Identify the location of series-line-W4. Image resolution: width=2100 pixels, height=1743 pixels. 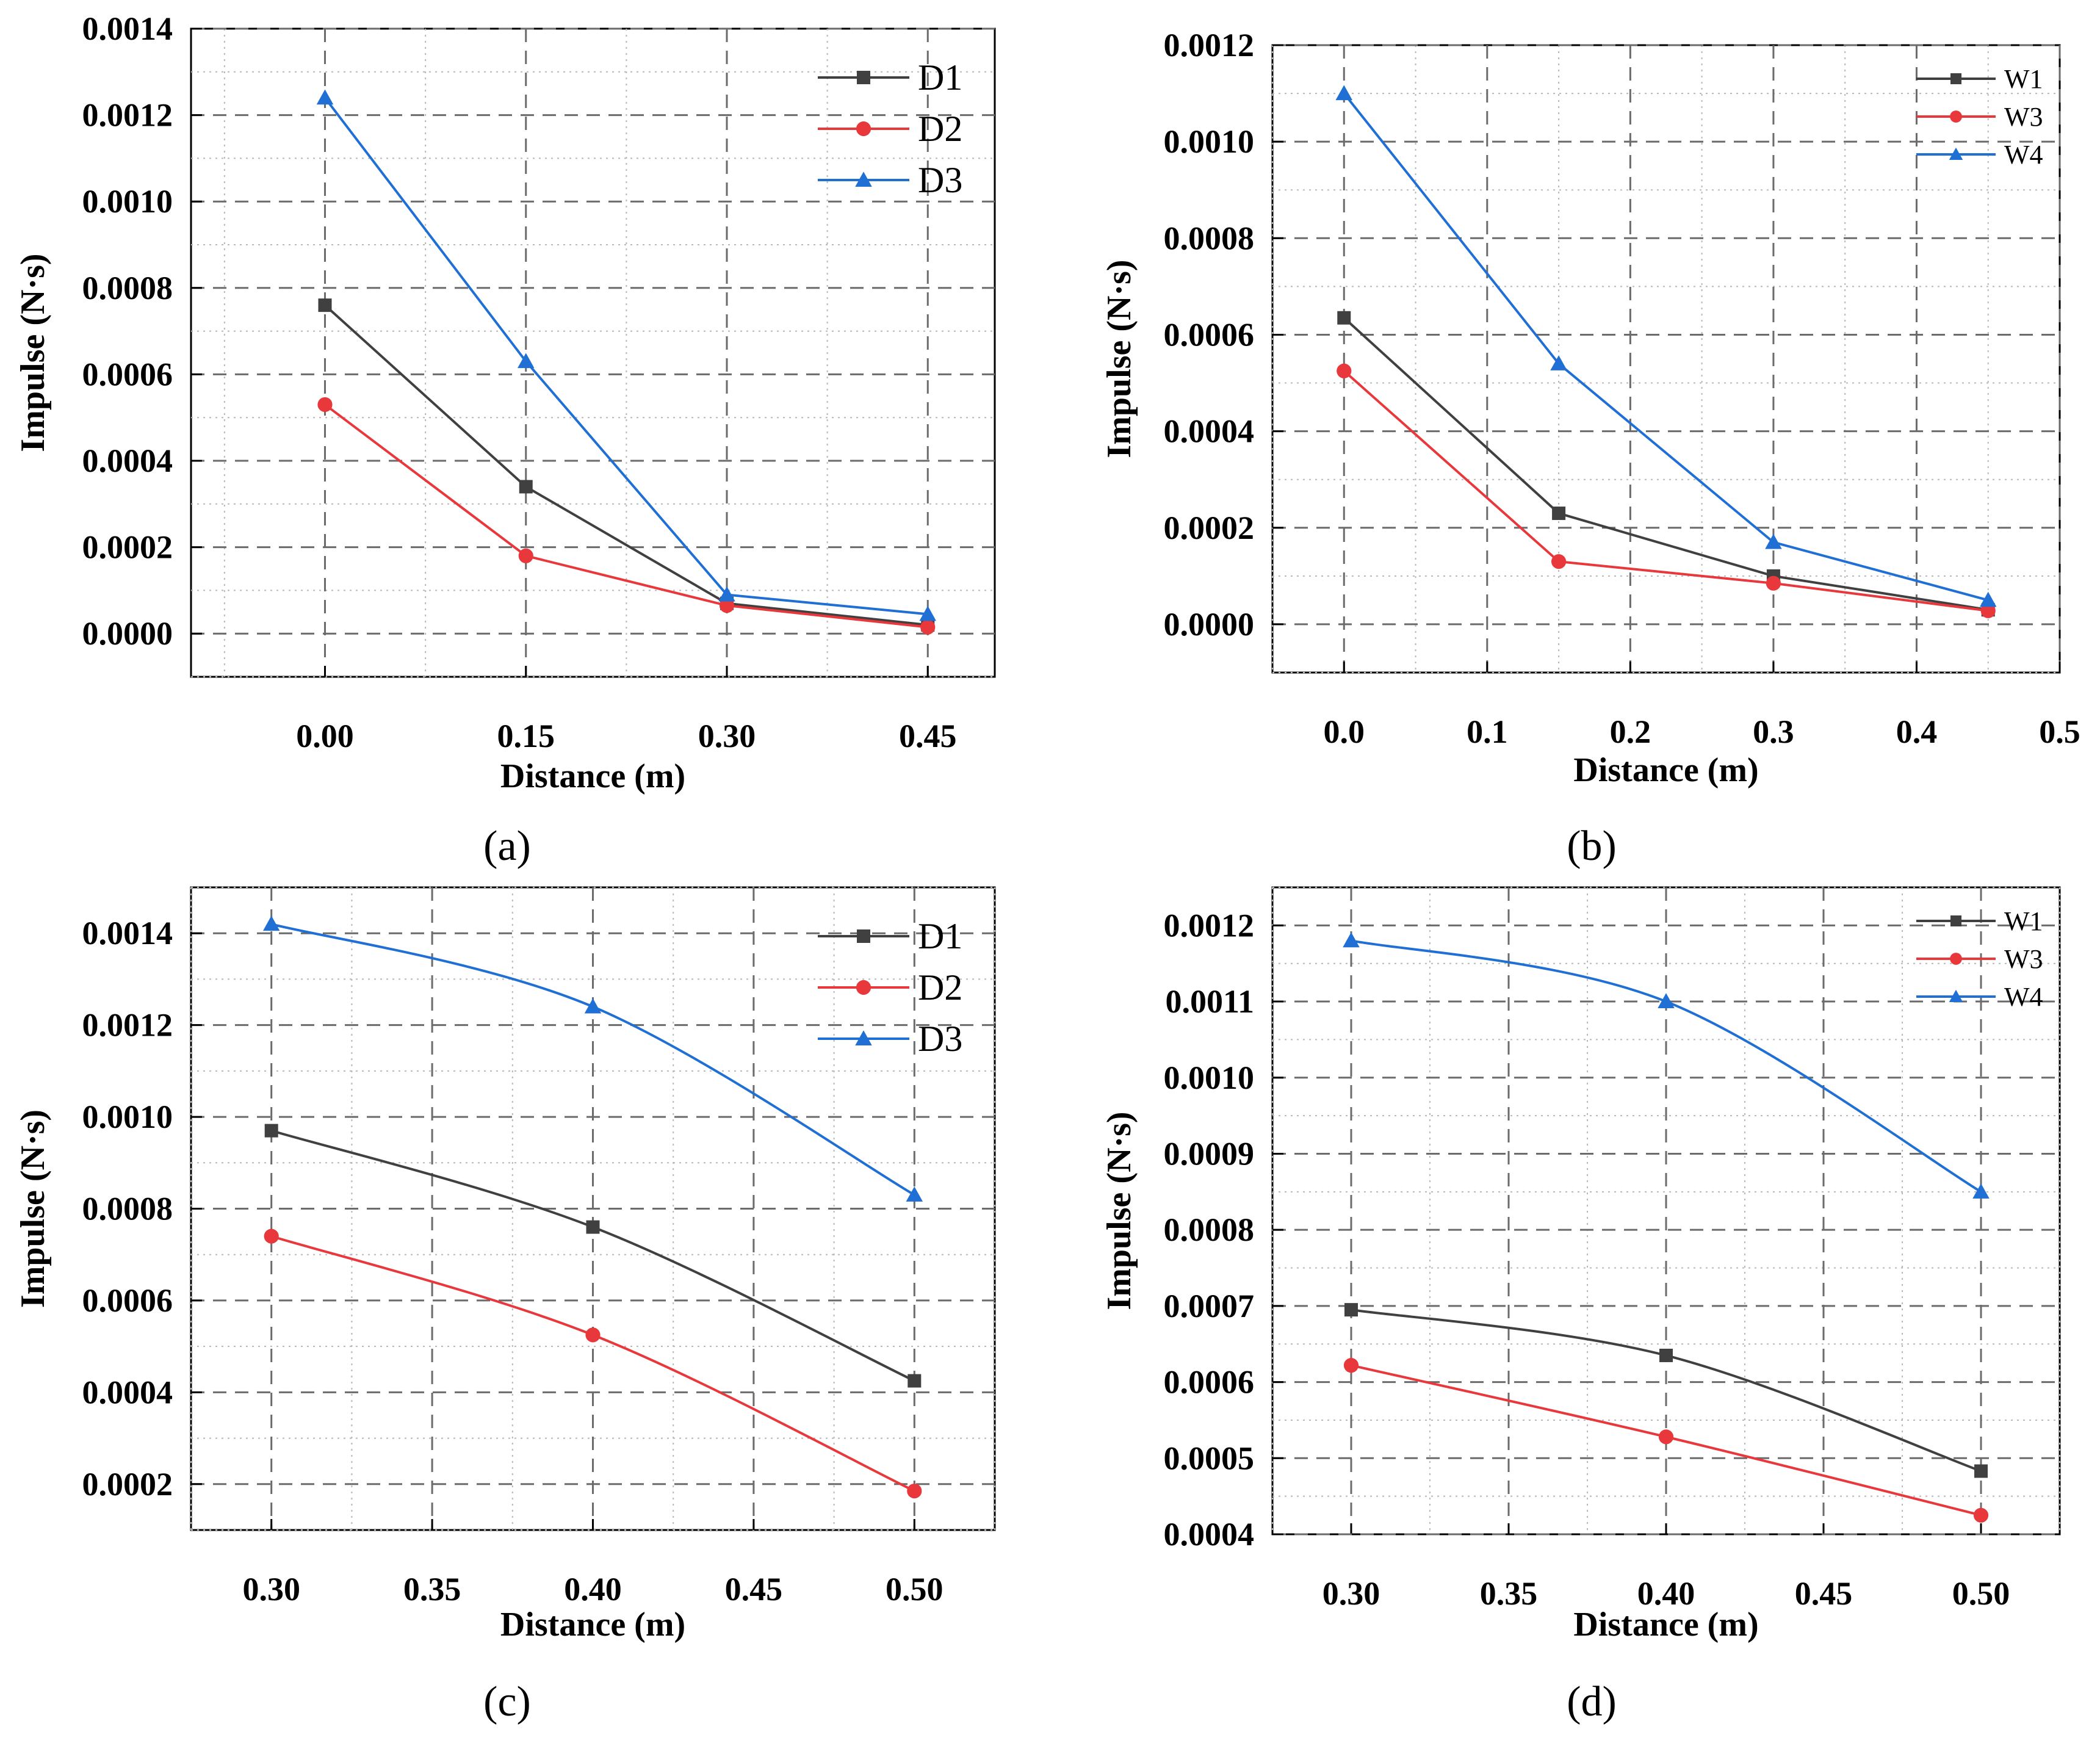
(1666, 347).